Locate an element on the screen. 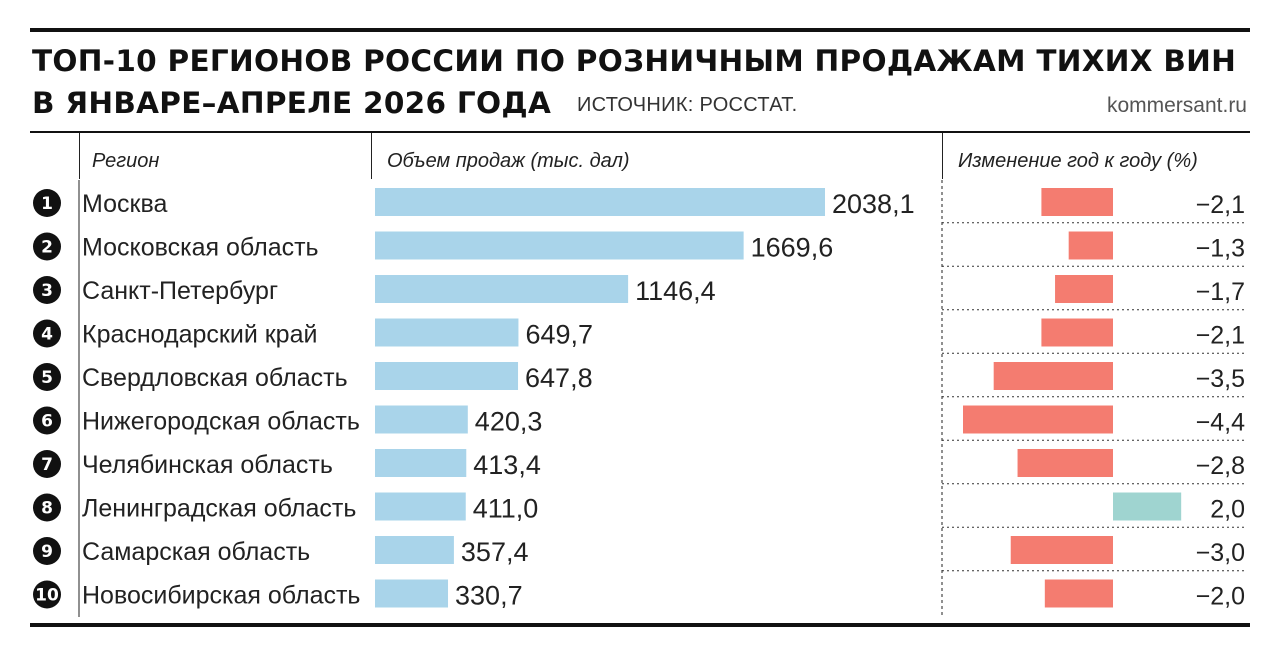 The width and height of the screenshot is (1280, 656). region-label: Новосибирская область is located at coordinates (221, 596).